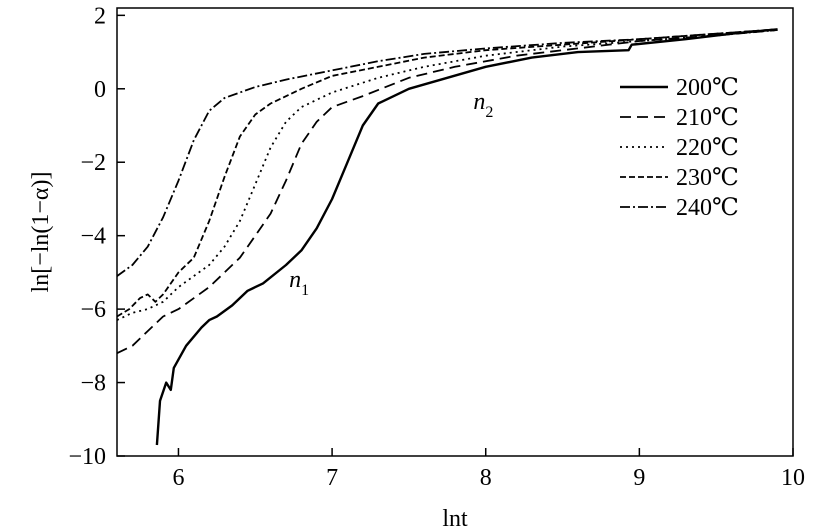 This screenshot has height=531, width=827. What do you see at coordinates (639, 478) in the screenshot?
I see `x-tick-label: 9` at bounding box center [639, 478].